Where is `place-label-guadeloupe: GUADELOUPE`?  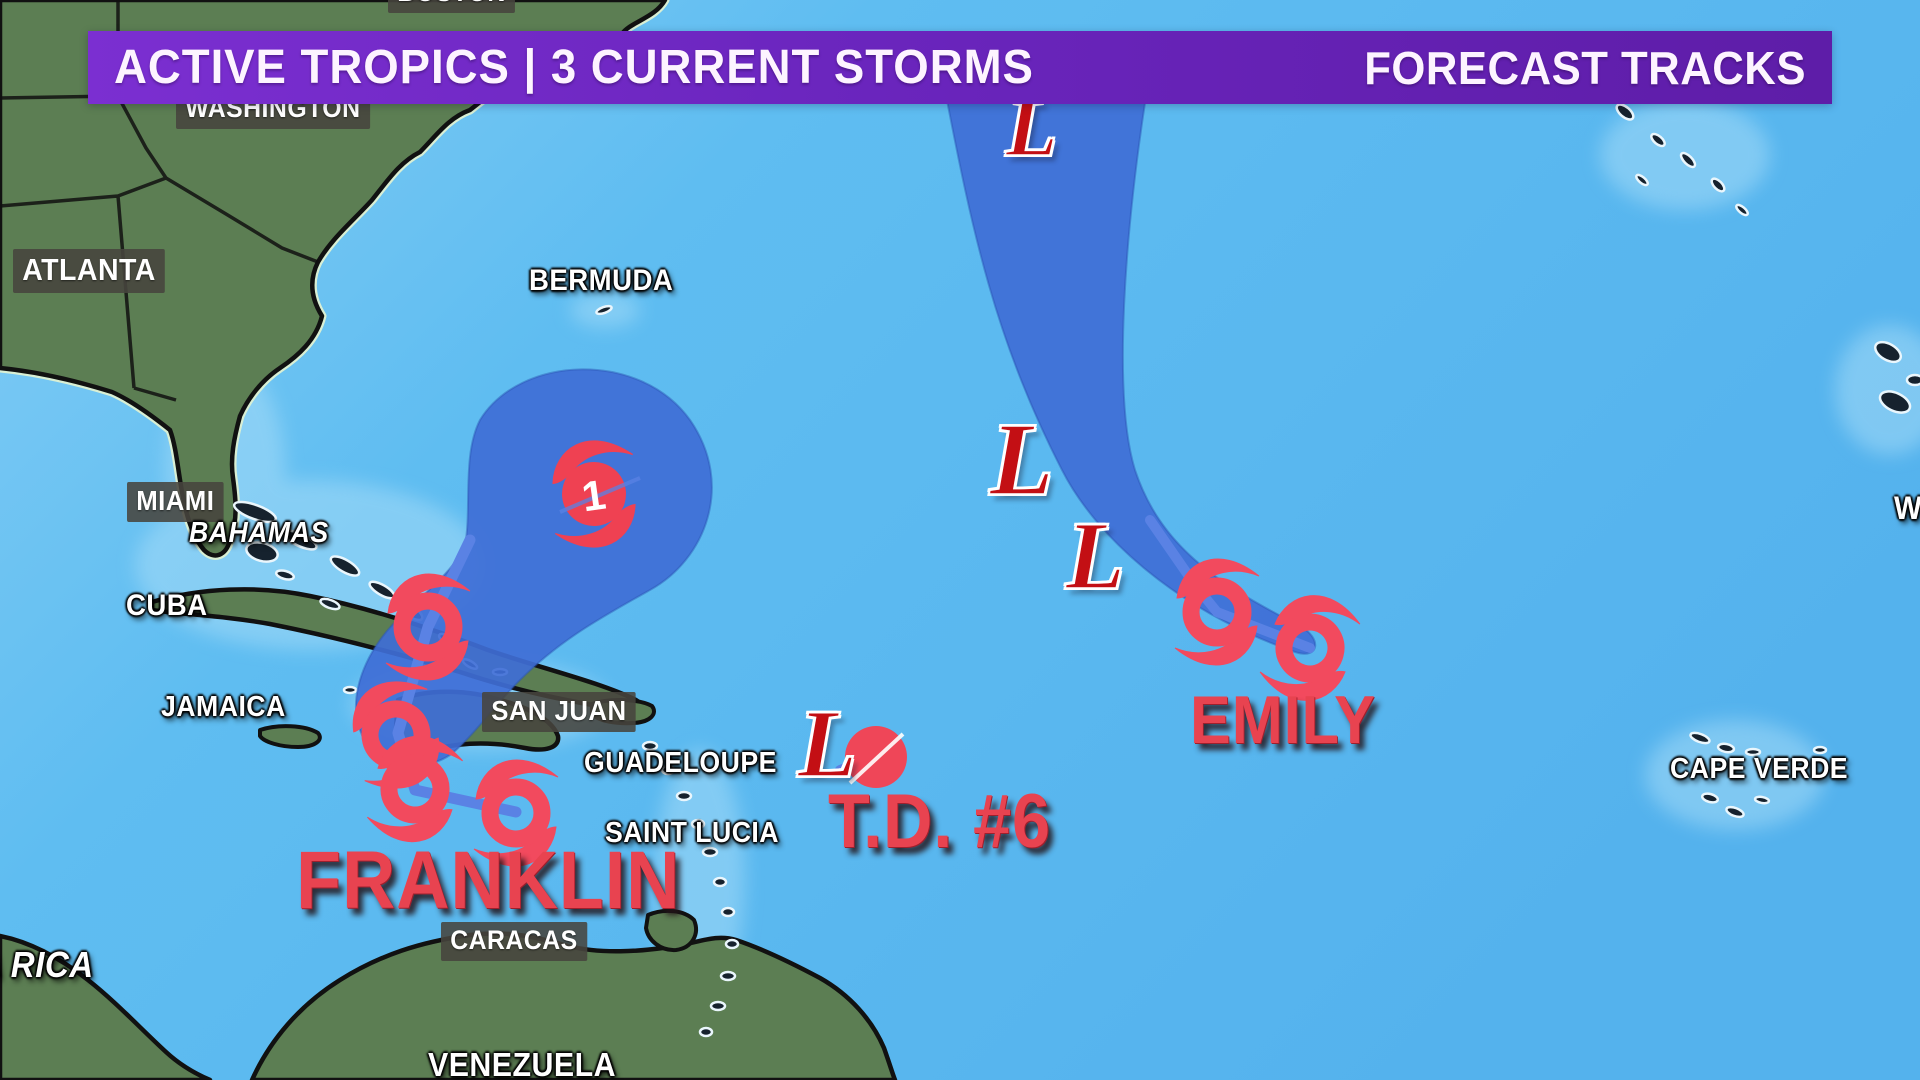
place-label-guadeloupe: GUADELOUPE is located at coordinates (680, 763).